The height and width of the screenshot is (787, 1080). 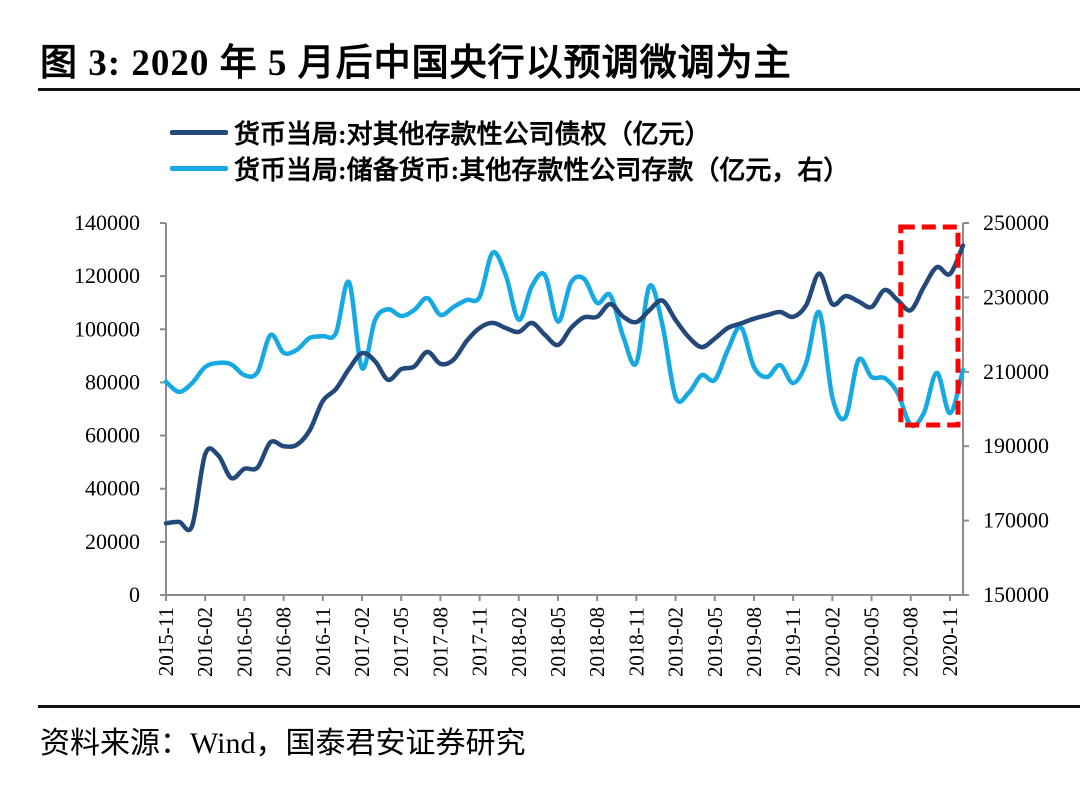 I want to click on x-axis-tick-label: 2020-08, so click(x=911, y=642).